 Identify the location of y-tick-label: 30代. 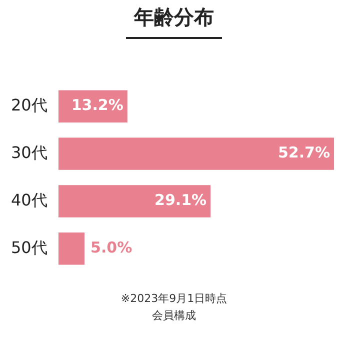
(29, 152).